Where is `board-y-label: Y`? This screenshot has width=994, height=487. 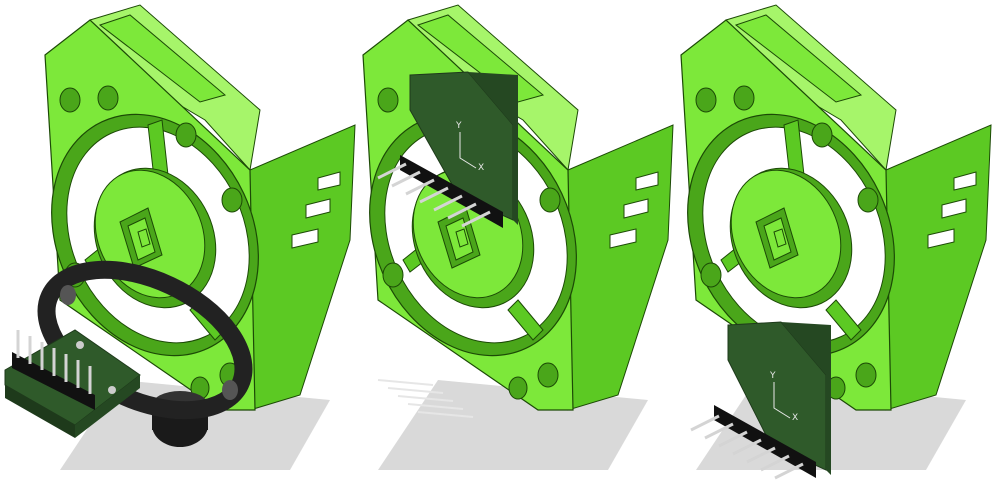
board-y-label: Y is located at coordinates (458, 126).